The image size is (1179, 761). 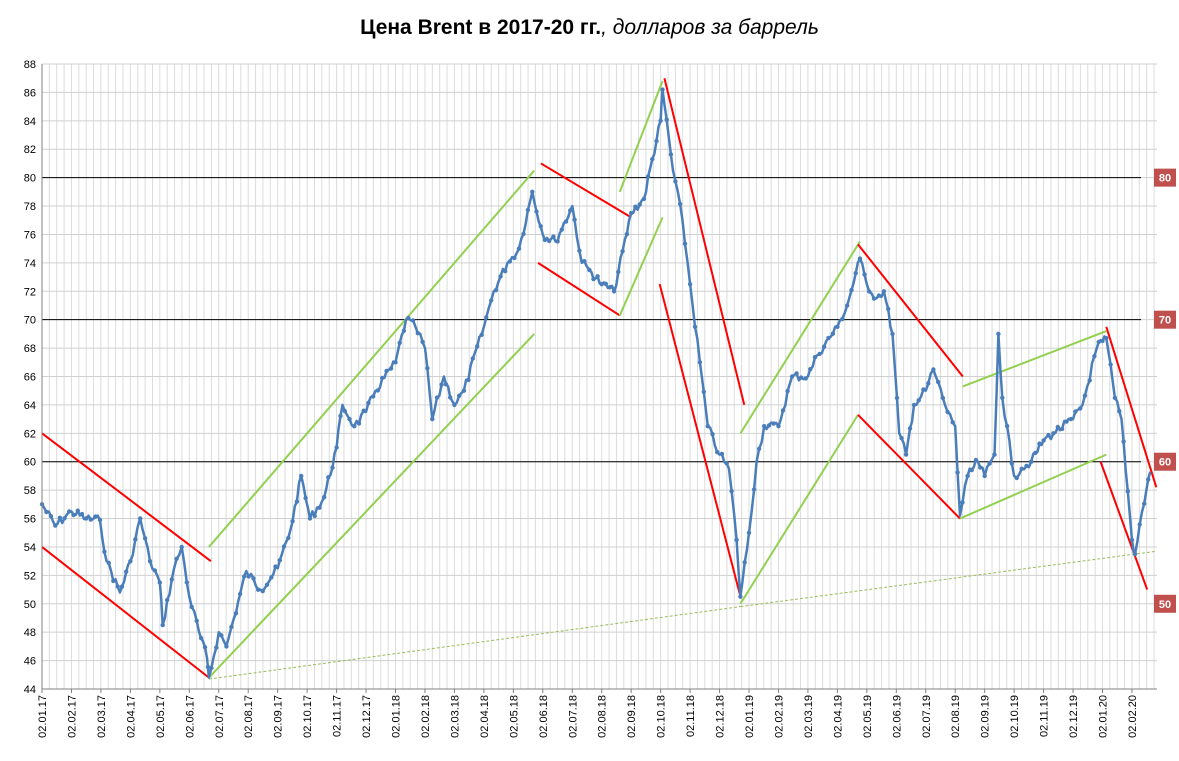 What do you see at coordinates (30, 491) in the screenshot?
I see `y-tick-label: 58` at bounding box center [30, 491].